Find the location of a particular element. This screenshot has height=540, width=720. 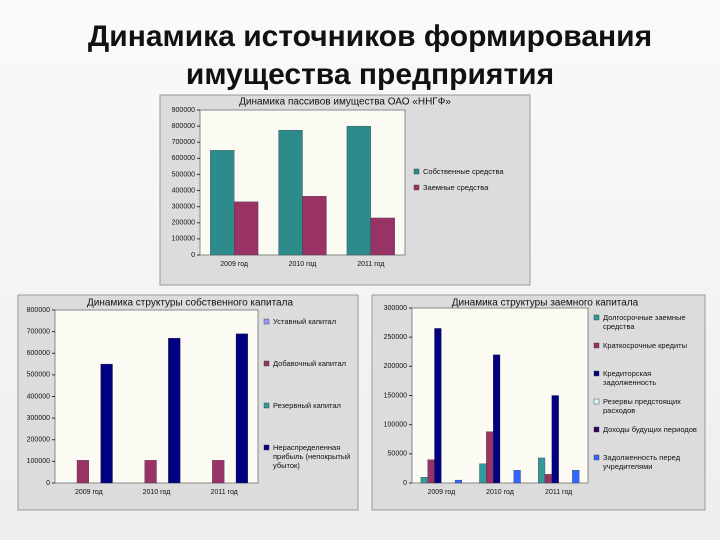

plot-area is located at coordinates (156, 396).